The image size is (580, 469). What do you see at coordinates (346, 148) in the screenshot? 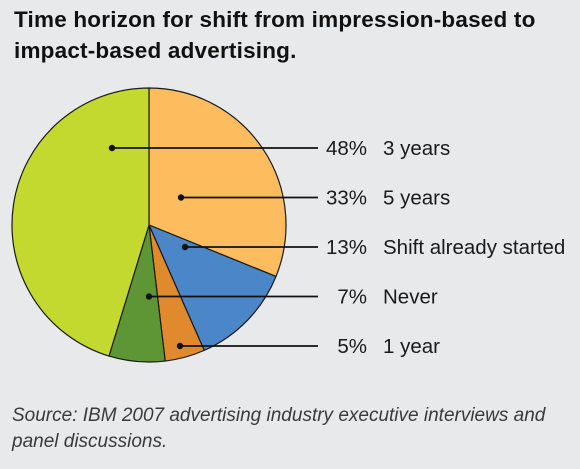
I see `value-label-3-years: 48%` at bounding box center [346, 148].